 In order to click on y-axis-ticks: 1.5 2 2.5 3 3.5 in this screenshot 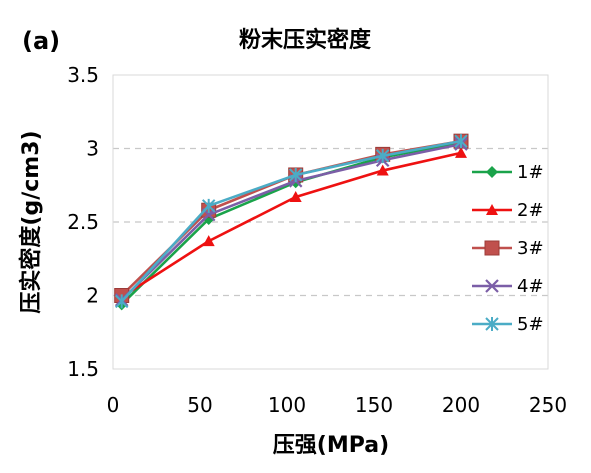, I will do `click(83, 222)`.